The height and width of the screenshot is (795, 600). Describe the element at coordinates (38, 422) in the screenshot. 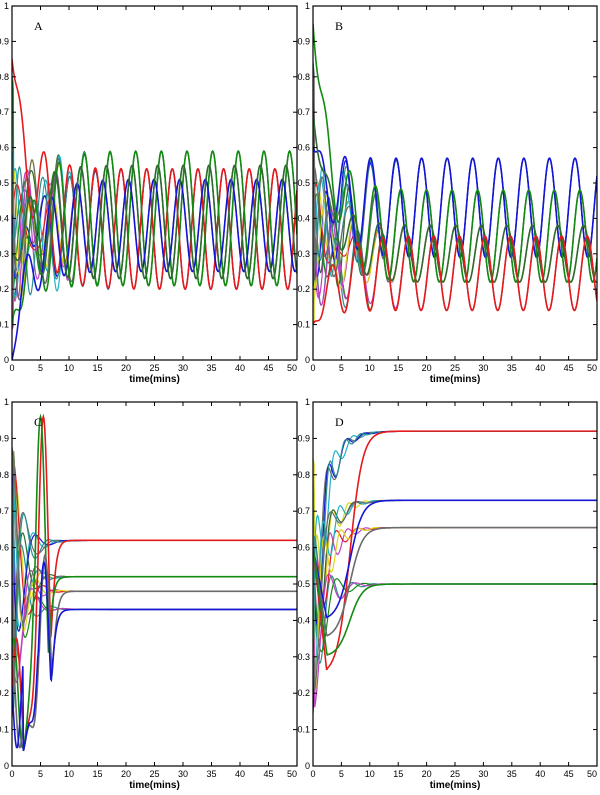

I see `panel-label: C` at that location.